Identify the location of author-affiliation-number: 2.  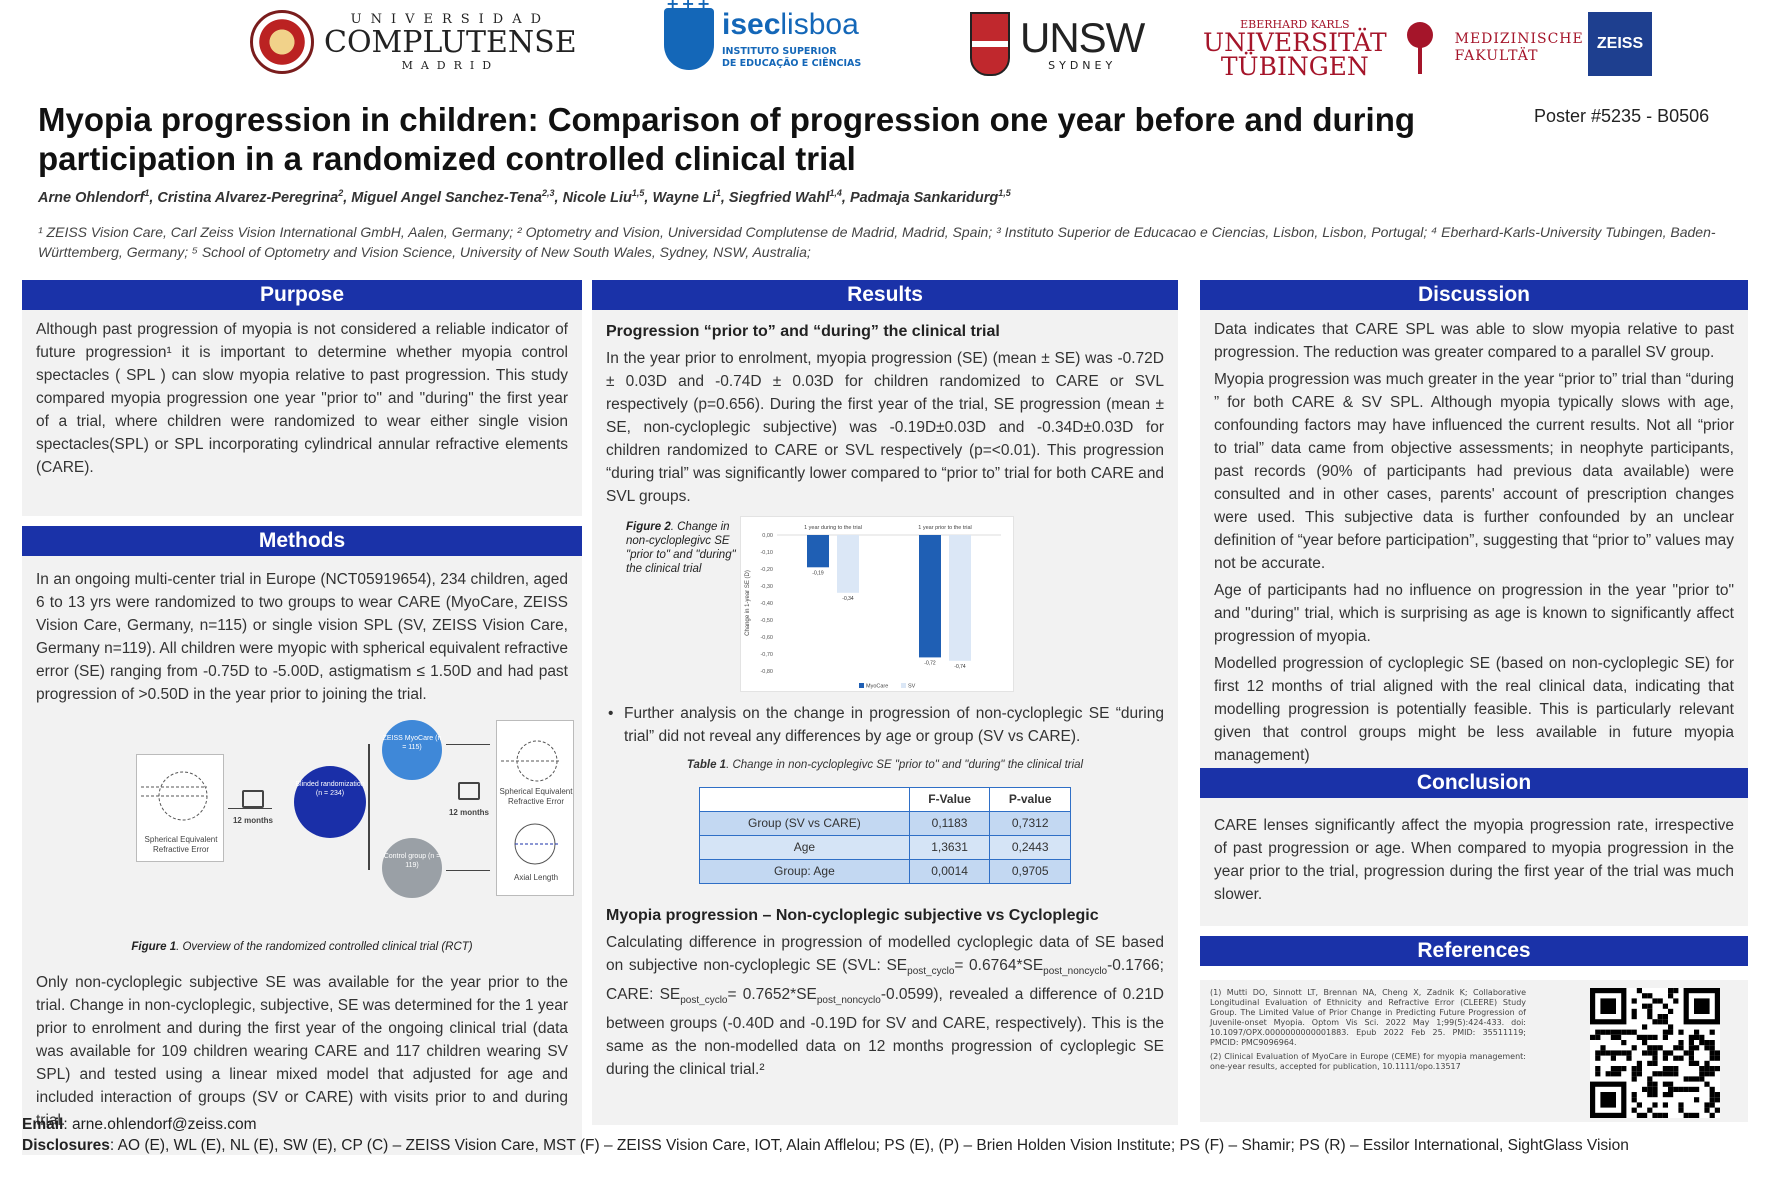
(341, 193).